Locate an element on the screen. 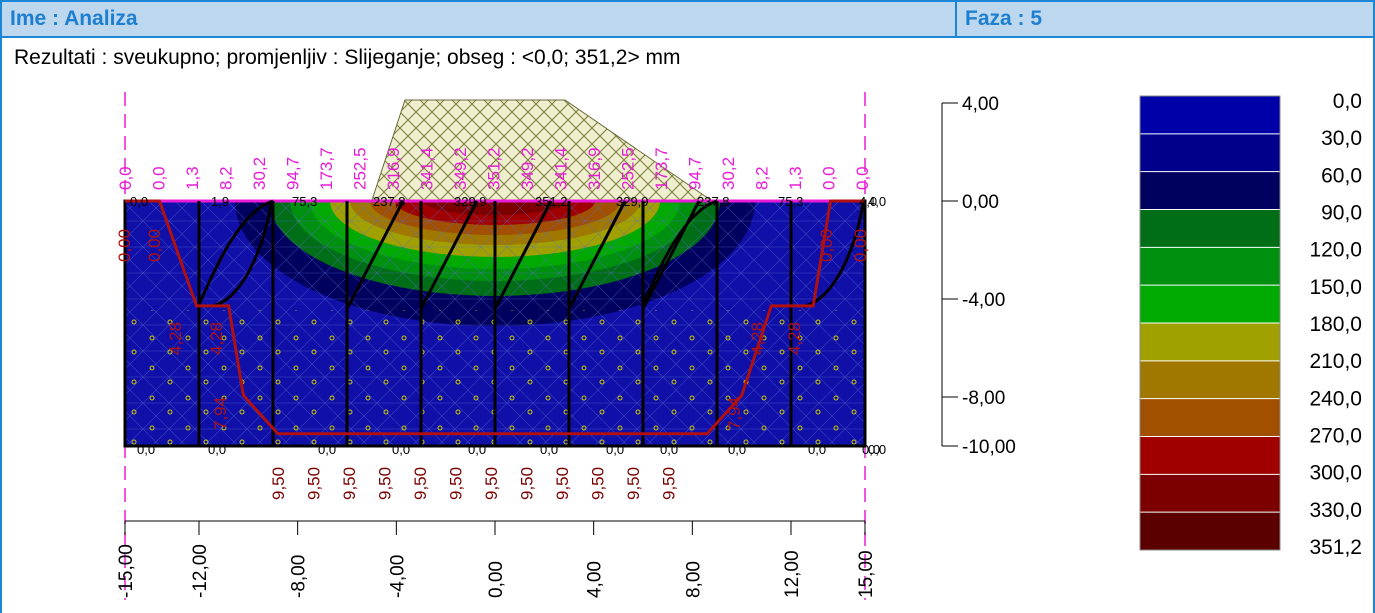  x-tick-label: 4,00 is located at coordinates (595, 579).